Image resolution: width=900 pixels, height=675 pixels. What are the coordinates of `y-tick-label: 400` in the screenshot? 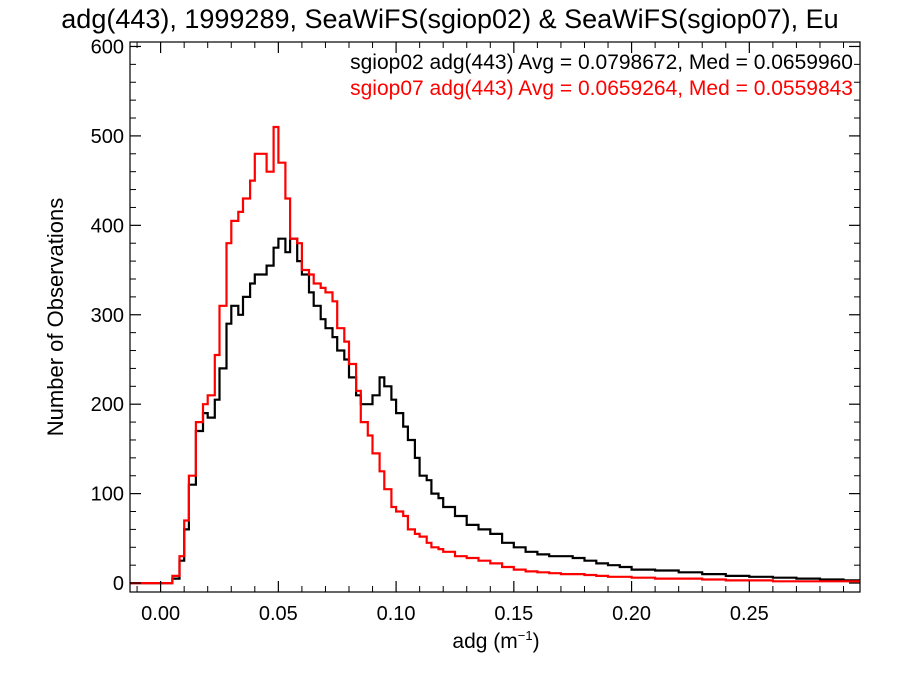 It's located at (107, 226).